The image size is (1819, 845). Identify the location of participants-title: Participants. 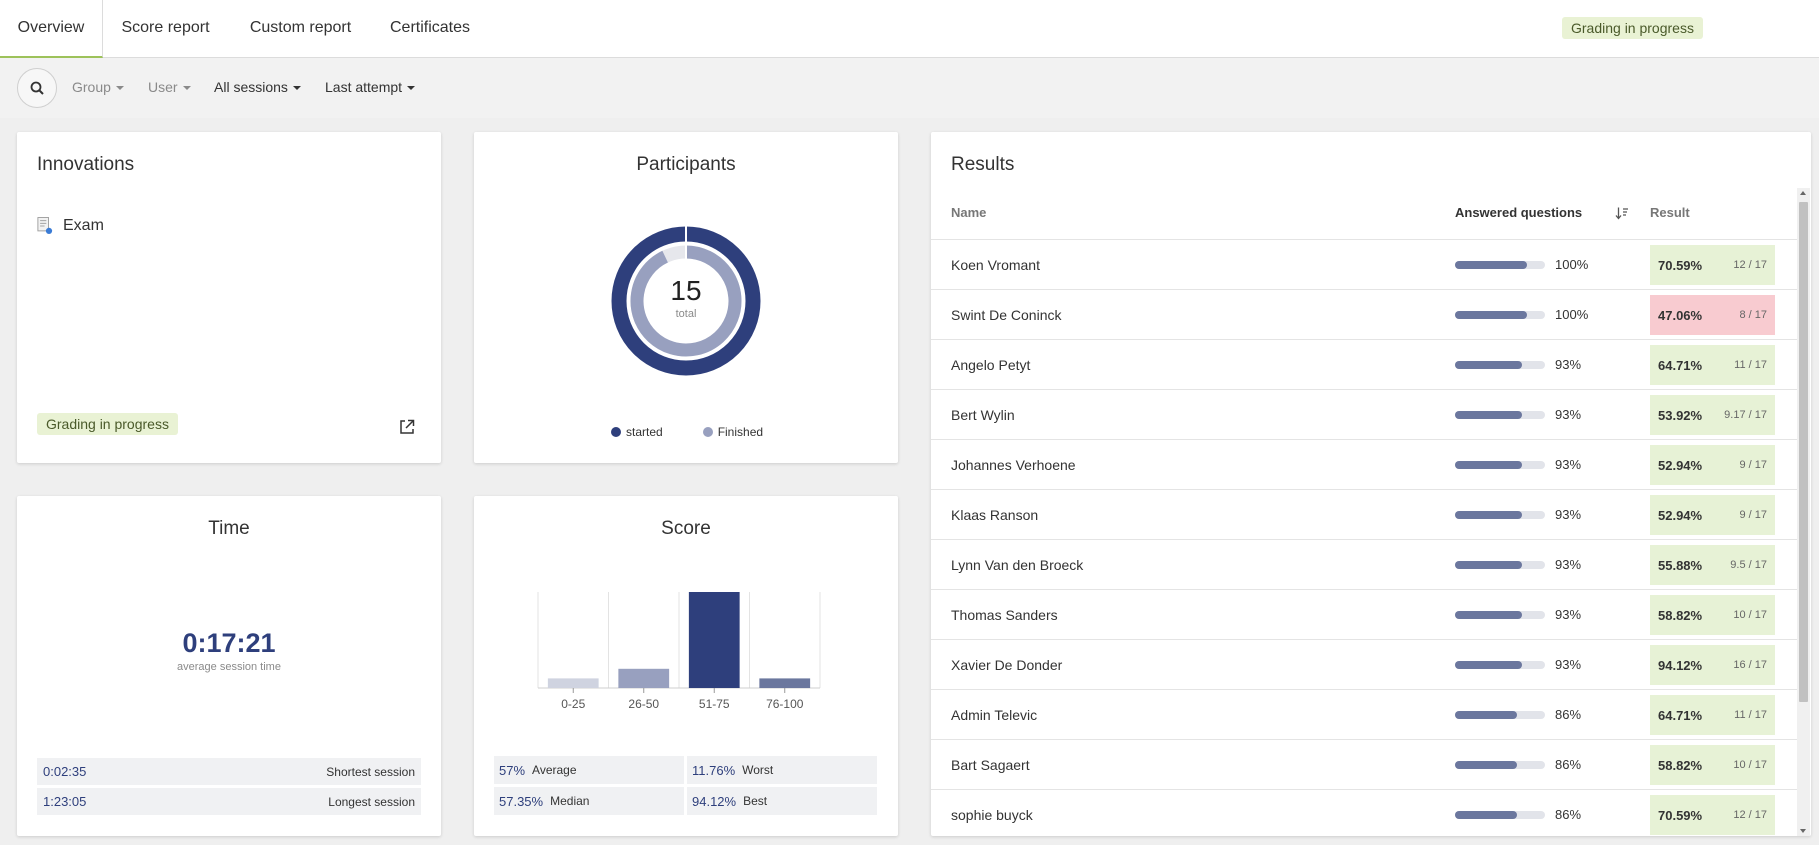
(686, 164).